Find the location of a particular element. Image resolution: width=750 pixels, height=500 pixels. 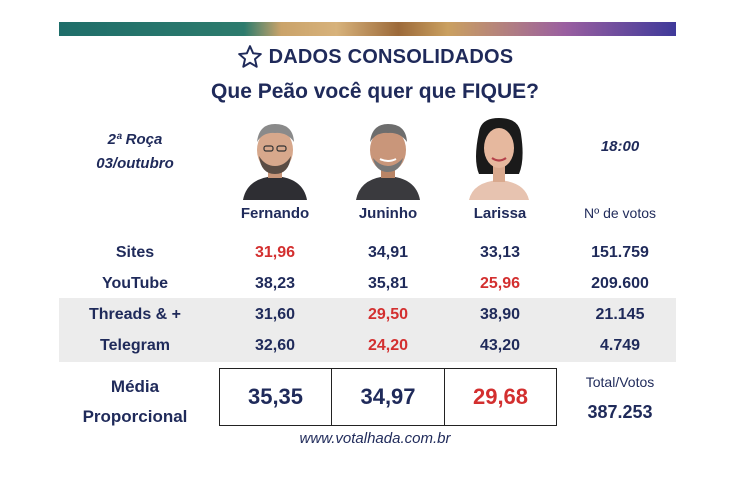

average-box: 29,68 is located at coordinates (500, 397).